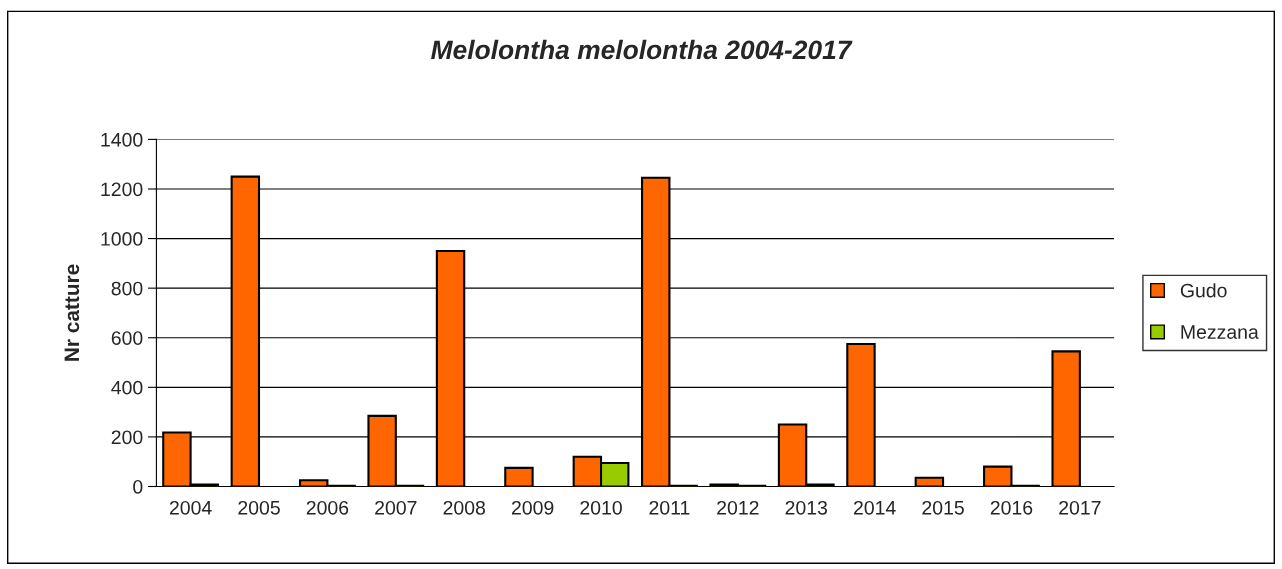 This screenshot has height=569, width=1282. What do you see at coordinates (396, 507) in the screenshot?
I see `x-tick-label: 2007` at bounding box center [396, 507].